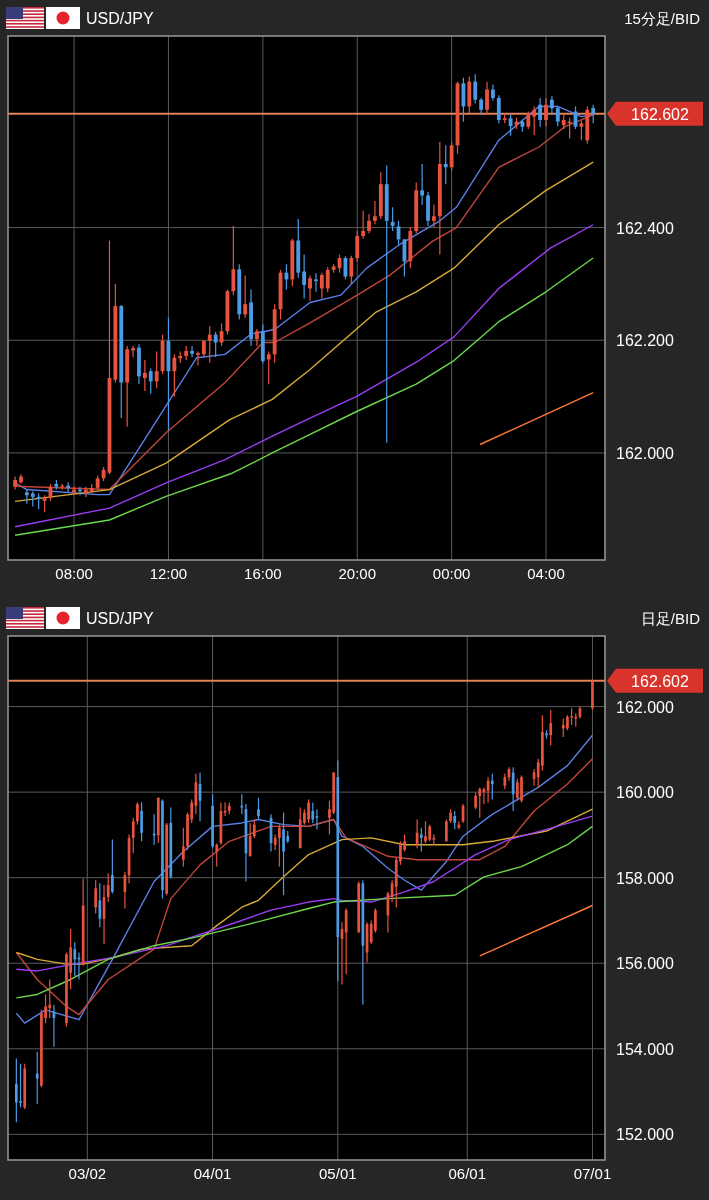  Describe the element at coordinates (338, 1173) in the screenshot. I see `x-tick-label: 05/01` at that location.